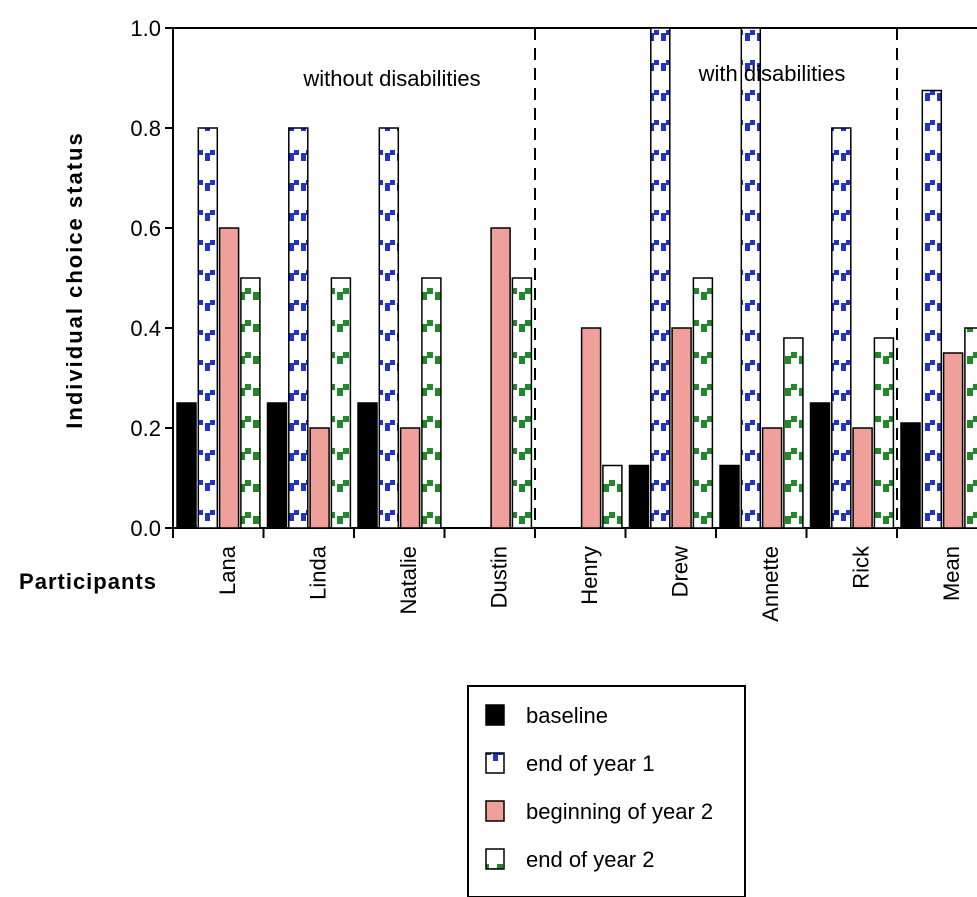 This screenshot has width=977, height=897. What do you see at coordinates (367, 465) in the screenshot?
I see `bar-baseline-natalie` at bounding box center [367, 465].